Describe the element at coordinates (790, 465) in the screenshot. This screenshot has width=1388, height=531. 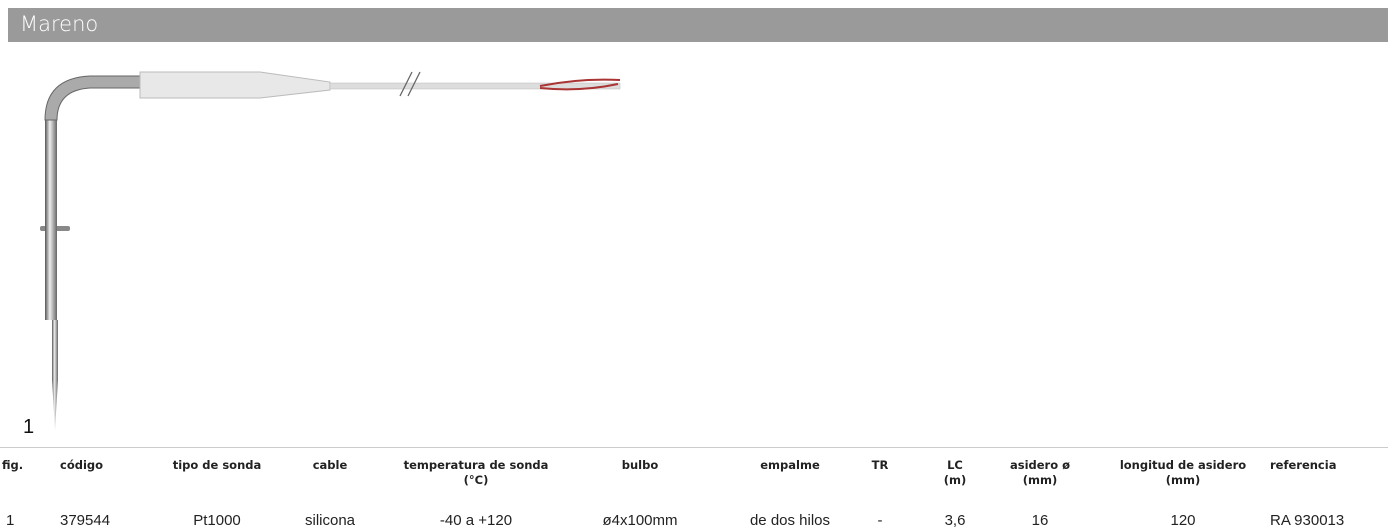
I see `column-header: empalme` at that location.